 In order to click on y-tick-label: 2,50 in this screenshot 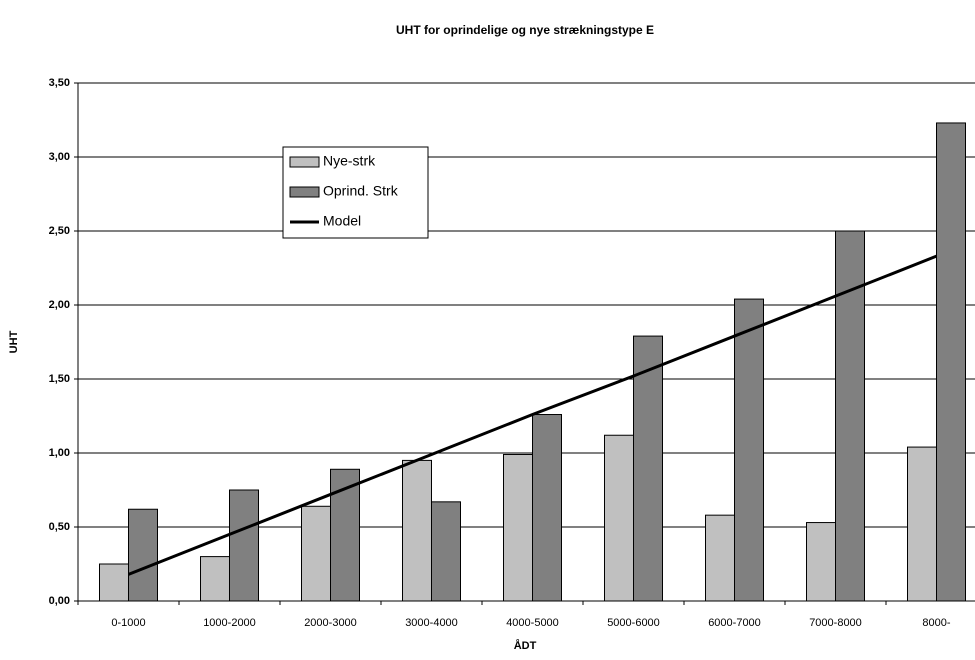, I will do `click(59, 231)`.